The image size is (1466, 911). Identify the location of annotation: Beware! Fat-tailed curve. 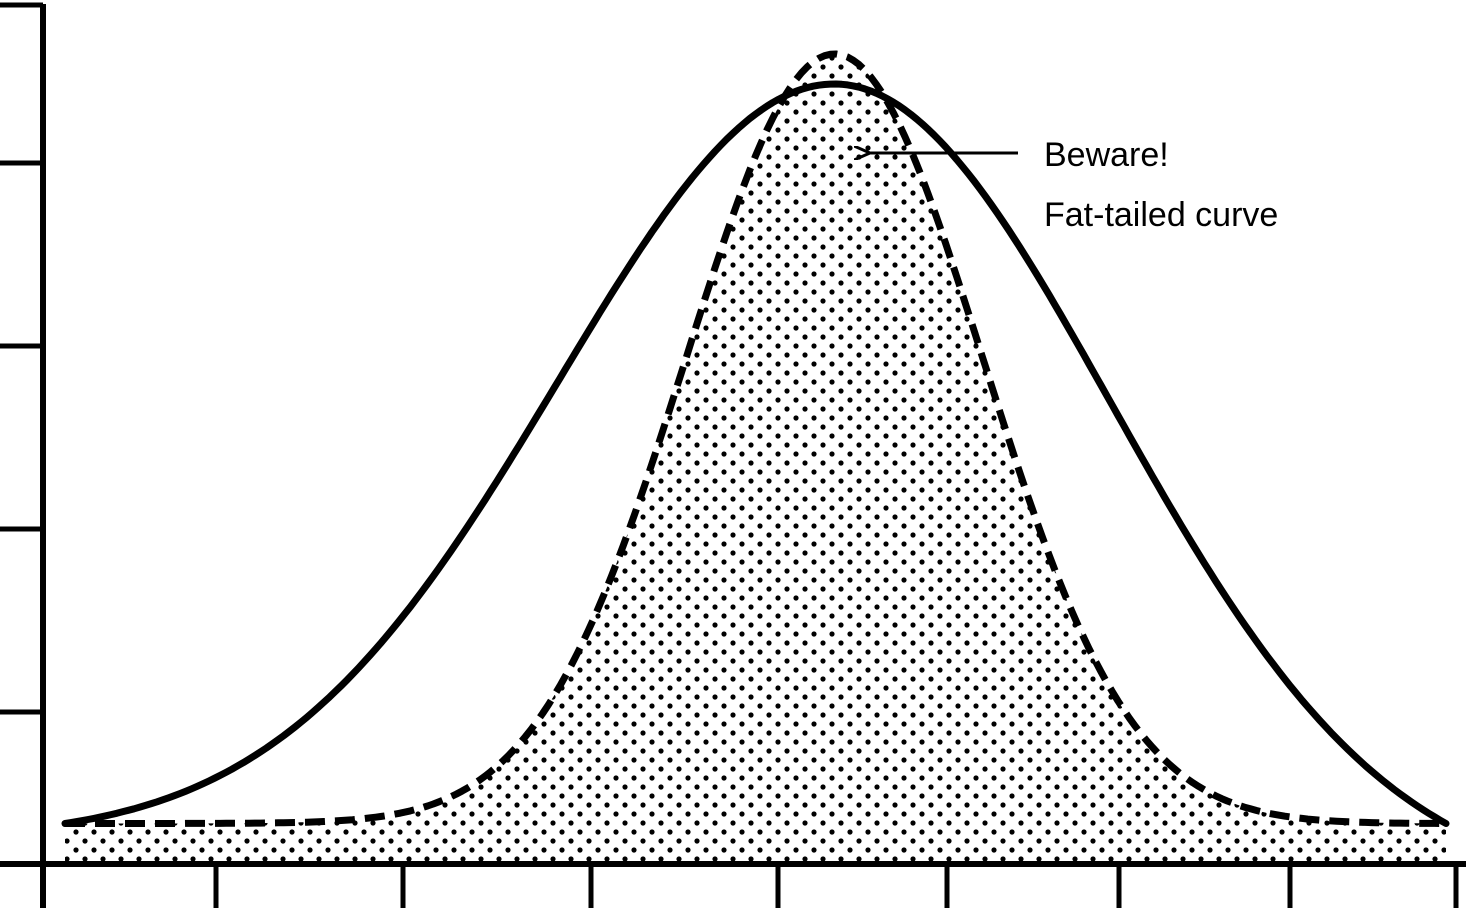
(1073, 185).